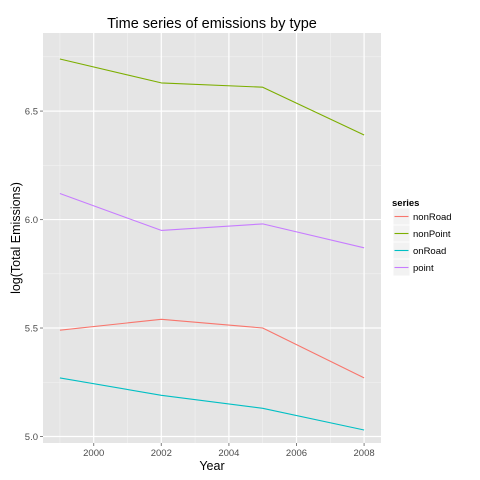 The width and height of the screenshot is (480, 480). I want to click on legend-label: onRoad, so click(429, 251).